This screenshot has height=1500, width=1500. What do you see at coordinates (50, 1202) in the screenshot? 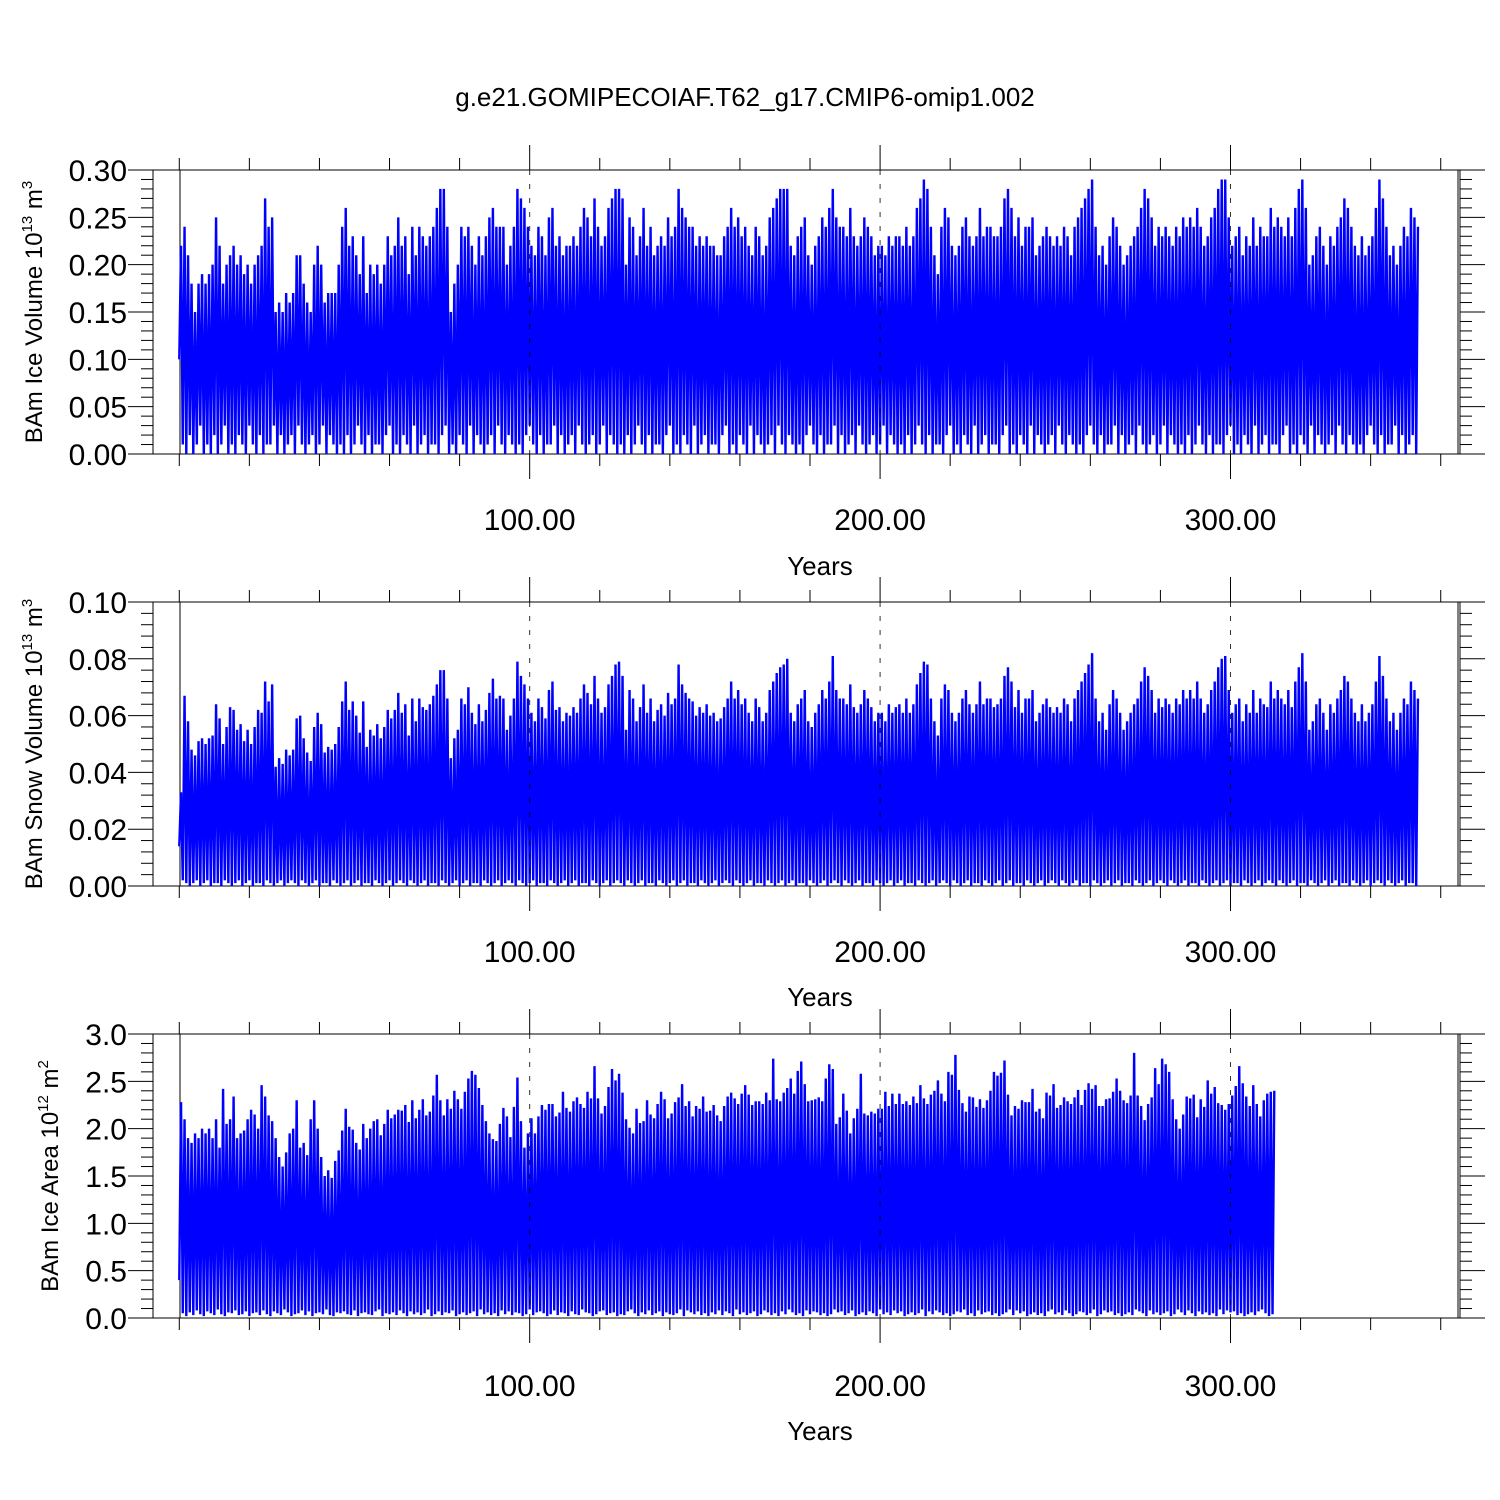
I see `y-axis-label-part: BAm Ice Area 10` at bounding box center [50, 1202].